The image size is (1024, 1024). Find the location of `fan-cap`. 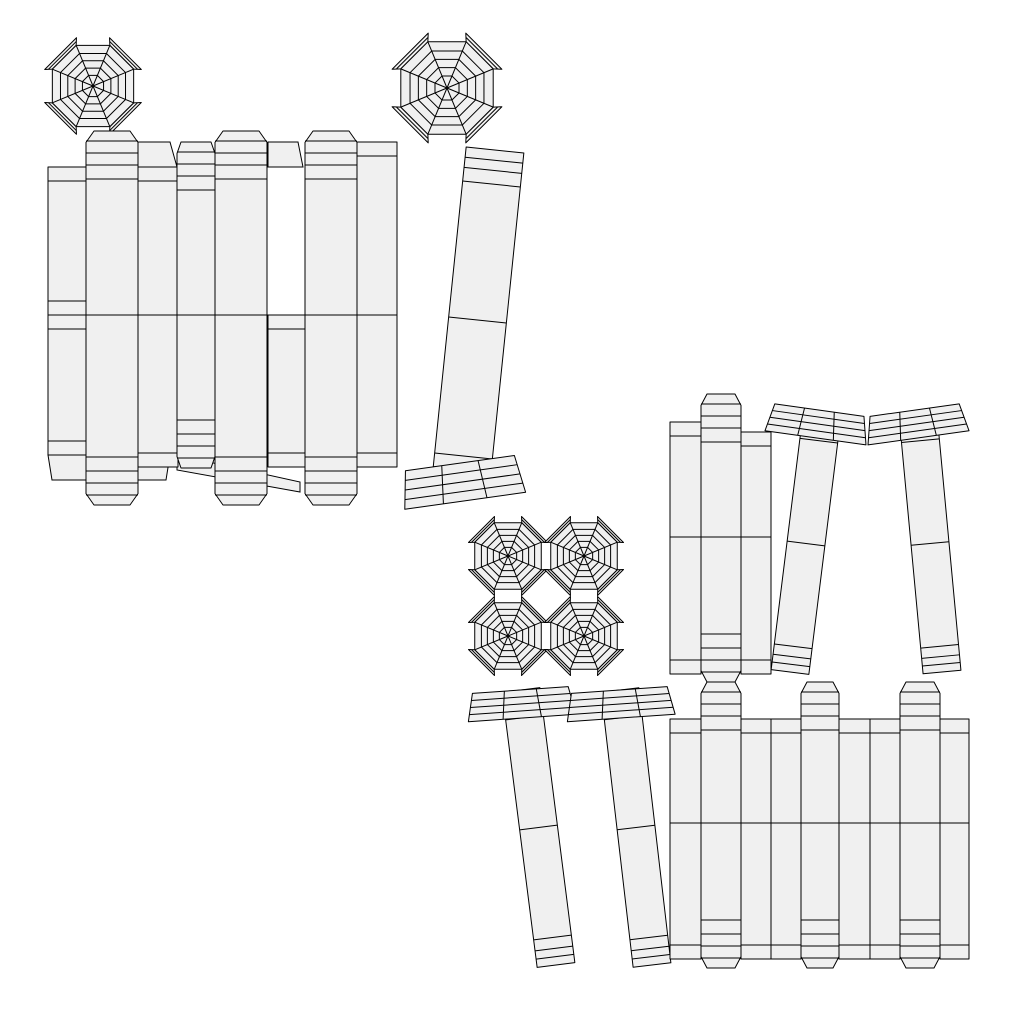

fan-cap is located at coordinates (918, 424).